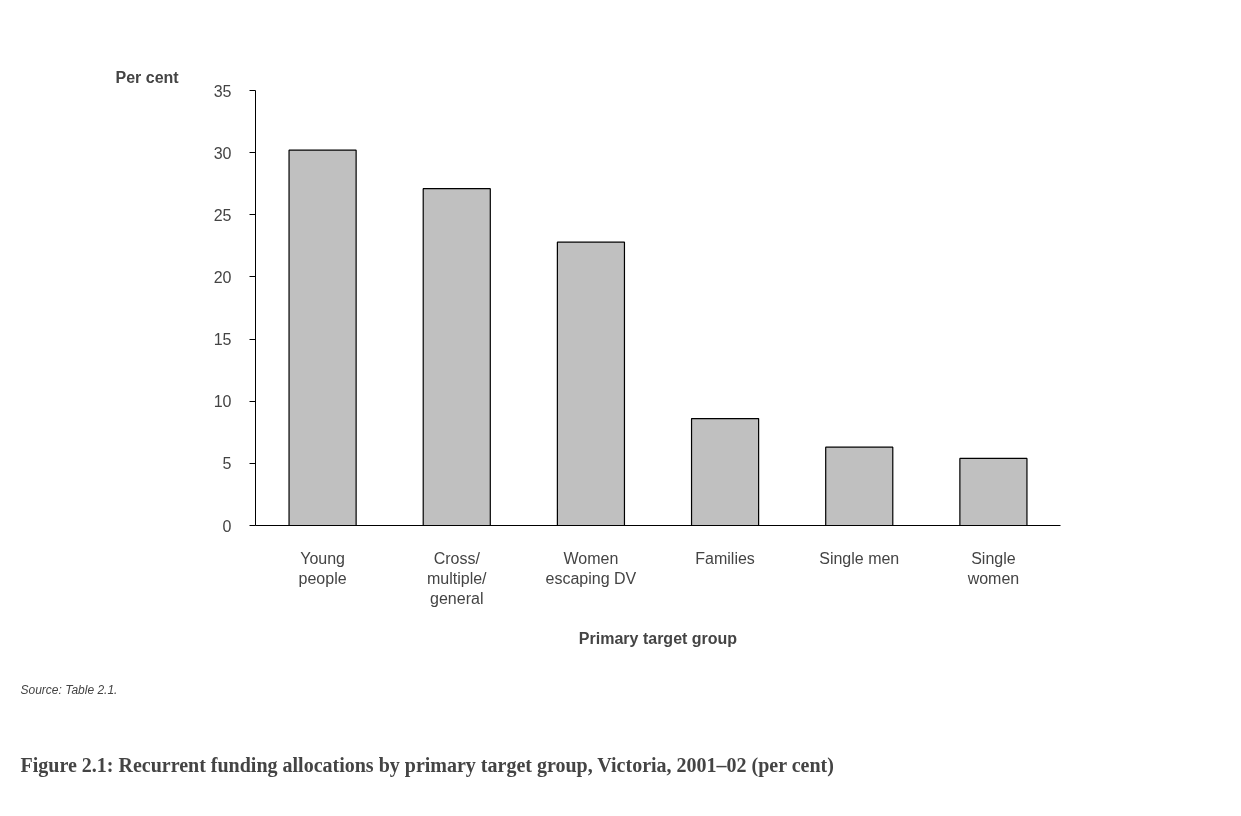 This screenshot has height=816, width=1241. What do you see at coordinates (427, 765) in the screenshot?
I see `text: Figure 2.1: Recurrent funding allocations by primary target group, Victoria, 2001–02 (per cent)` at bounding box center [427, 765].